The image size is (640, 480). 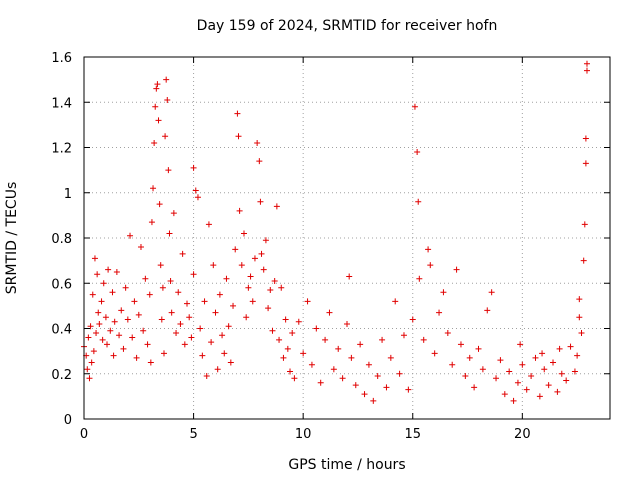 I want to click on y-tick-label: 1.4, so click(x=61, y=103).